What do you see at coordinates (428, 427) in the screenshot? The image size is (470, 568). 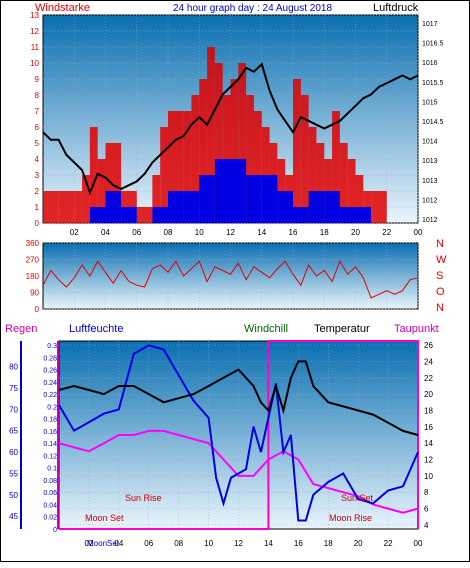 I see `temperature-tick-label: 16` at bounding box center [428, 427].